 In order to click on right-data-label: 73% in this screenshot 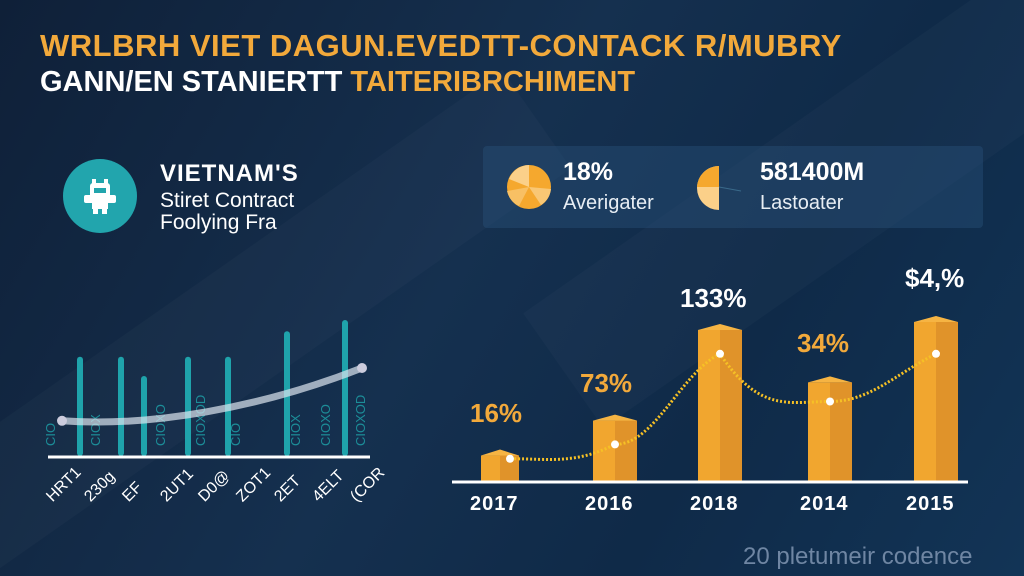, I will do `click(606, 383)`.